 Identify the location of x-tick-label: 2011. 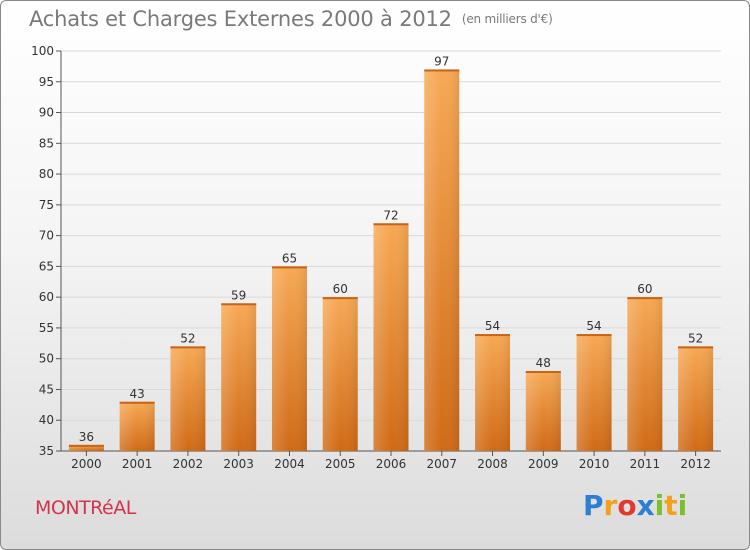
(645, 464).